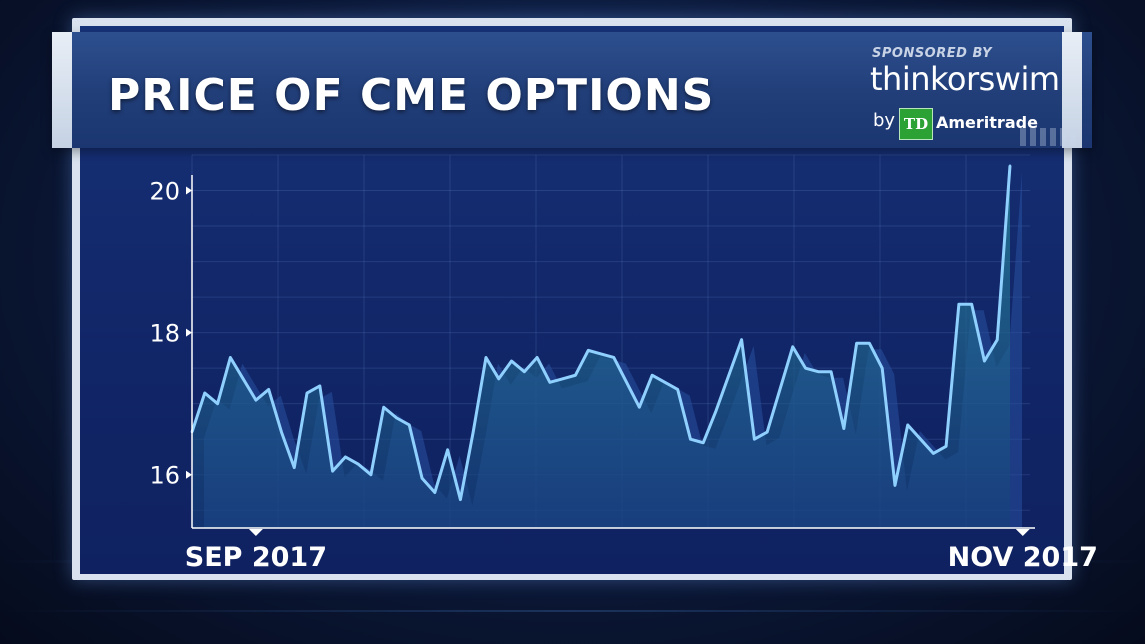  What do you see at coordinates (1023, 557) in the screenshot?
I see `x-tick-label: NOV 2017` at bounding box center [1023, 557].